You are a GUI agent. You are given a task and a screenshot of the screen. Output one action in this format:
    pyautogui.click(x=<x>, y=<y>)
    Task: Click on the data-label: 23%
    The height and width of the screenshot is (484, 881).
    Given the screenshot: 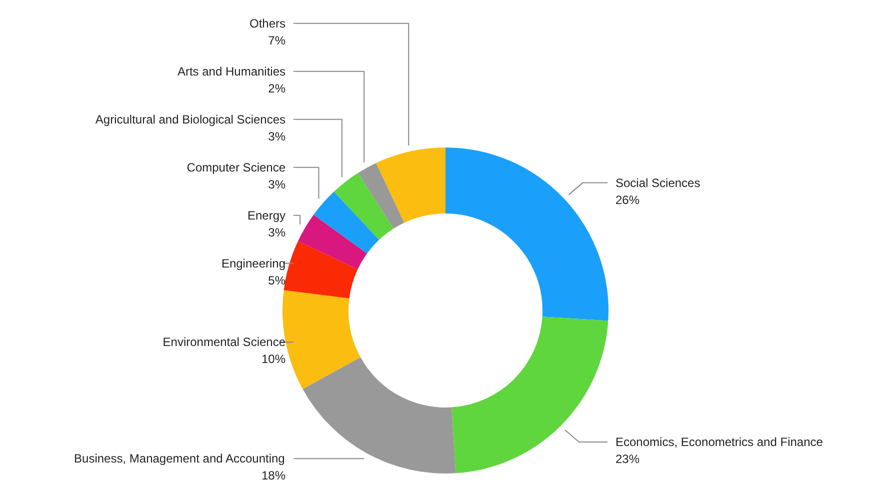 What is the action you would take?
    pyautogui.click(x=628, y=459)
    